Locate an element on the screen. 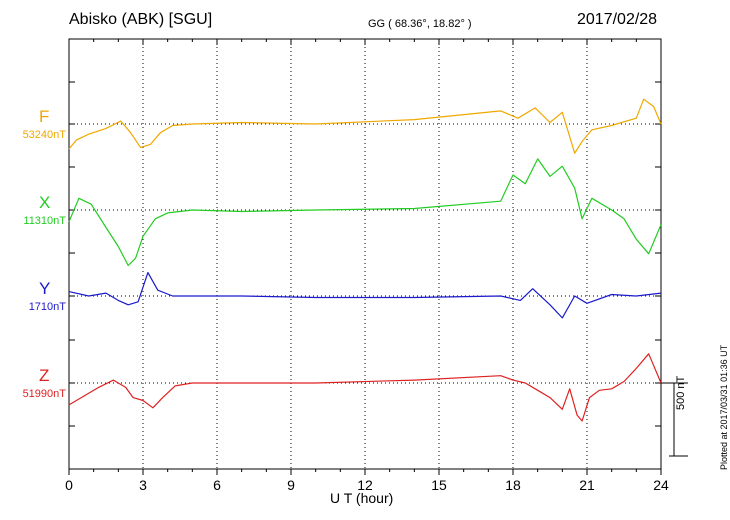 The width and height of the screenshot is (730, 520). x-tick-label: 21 is located at coordinates (587, 485).